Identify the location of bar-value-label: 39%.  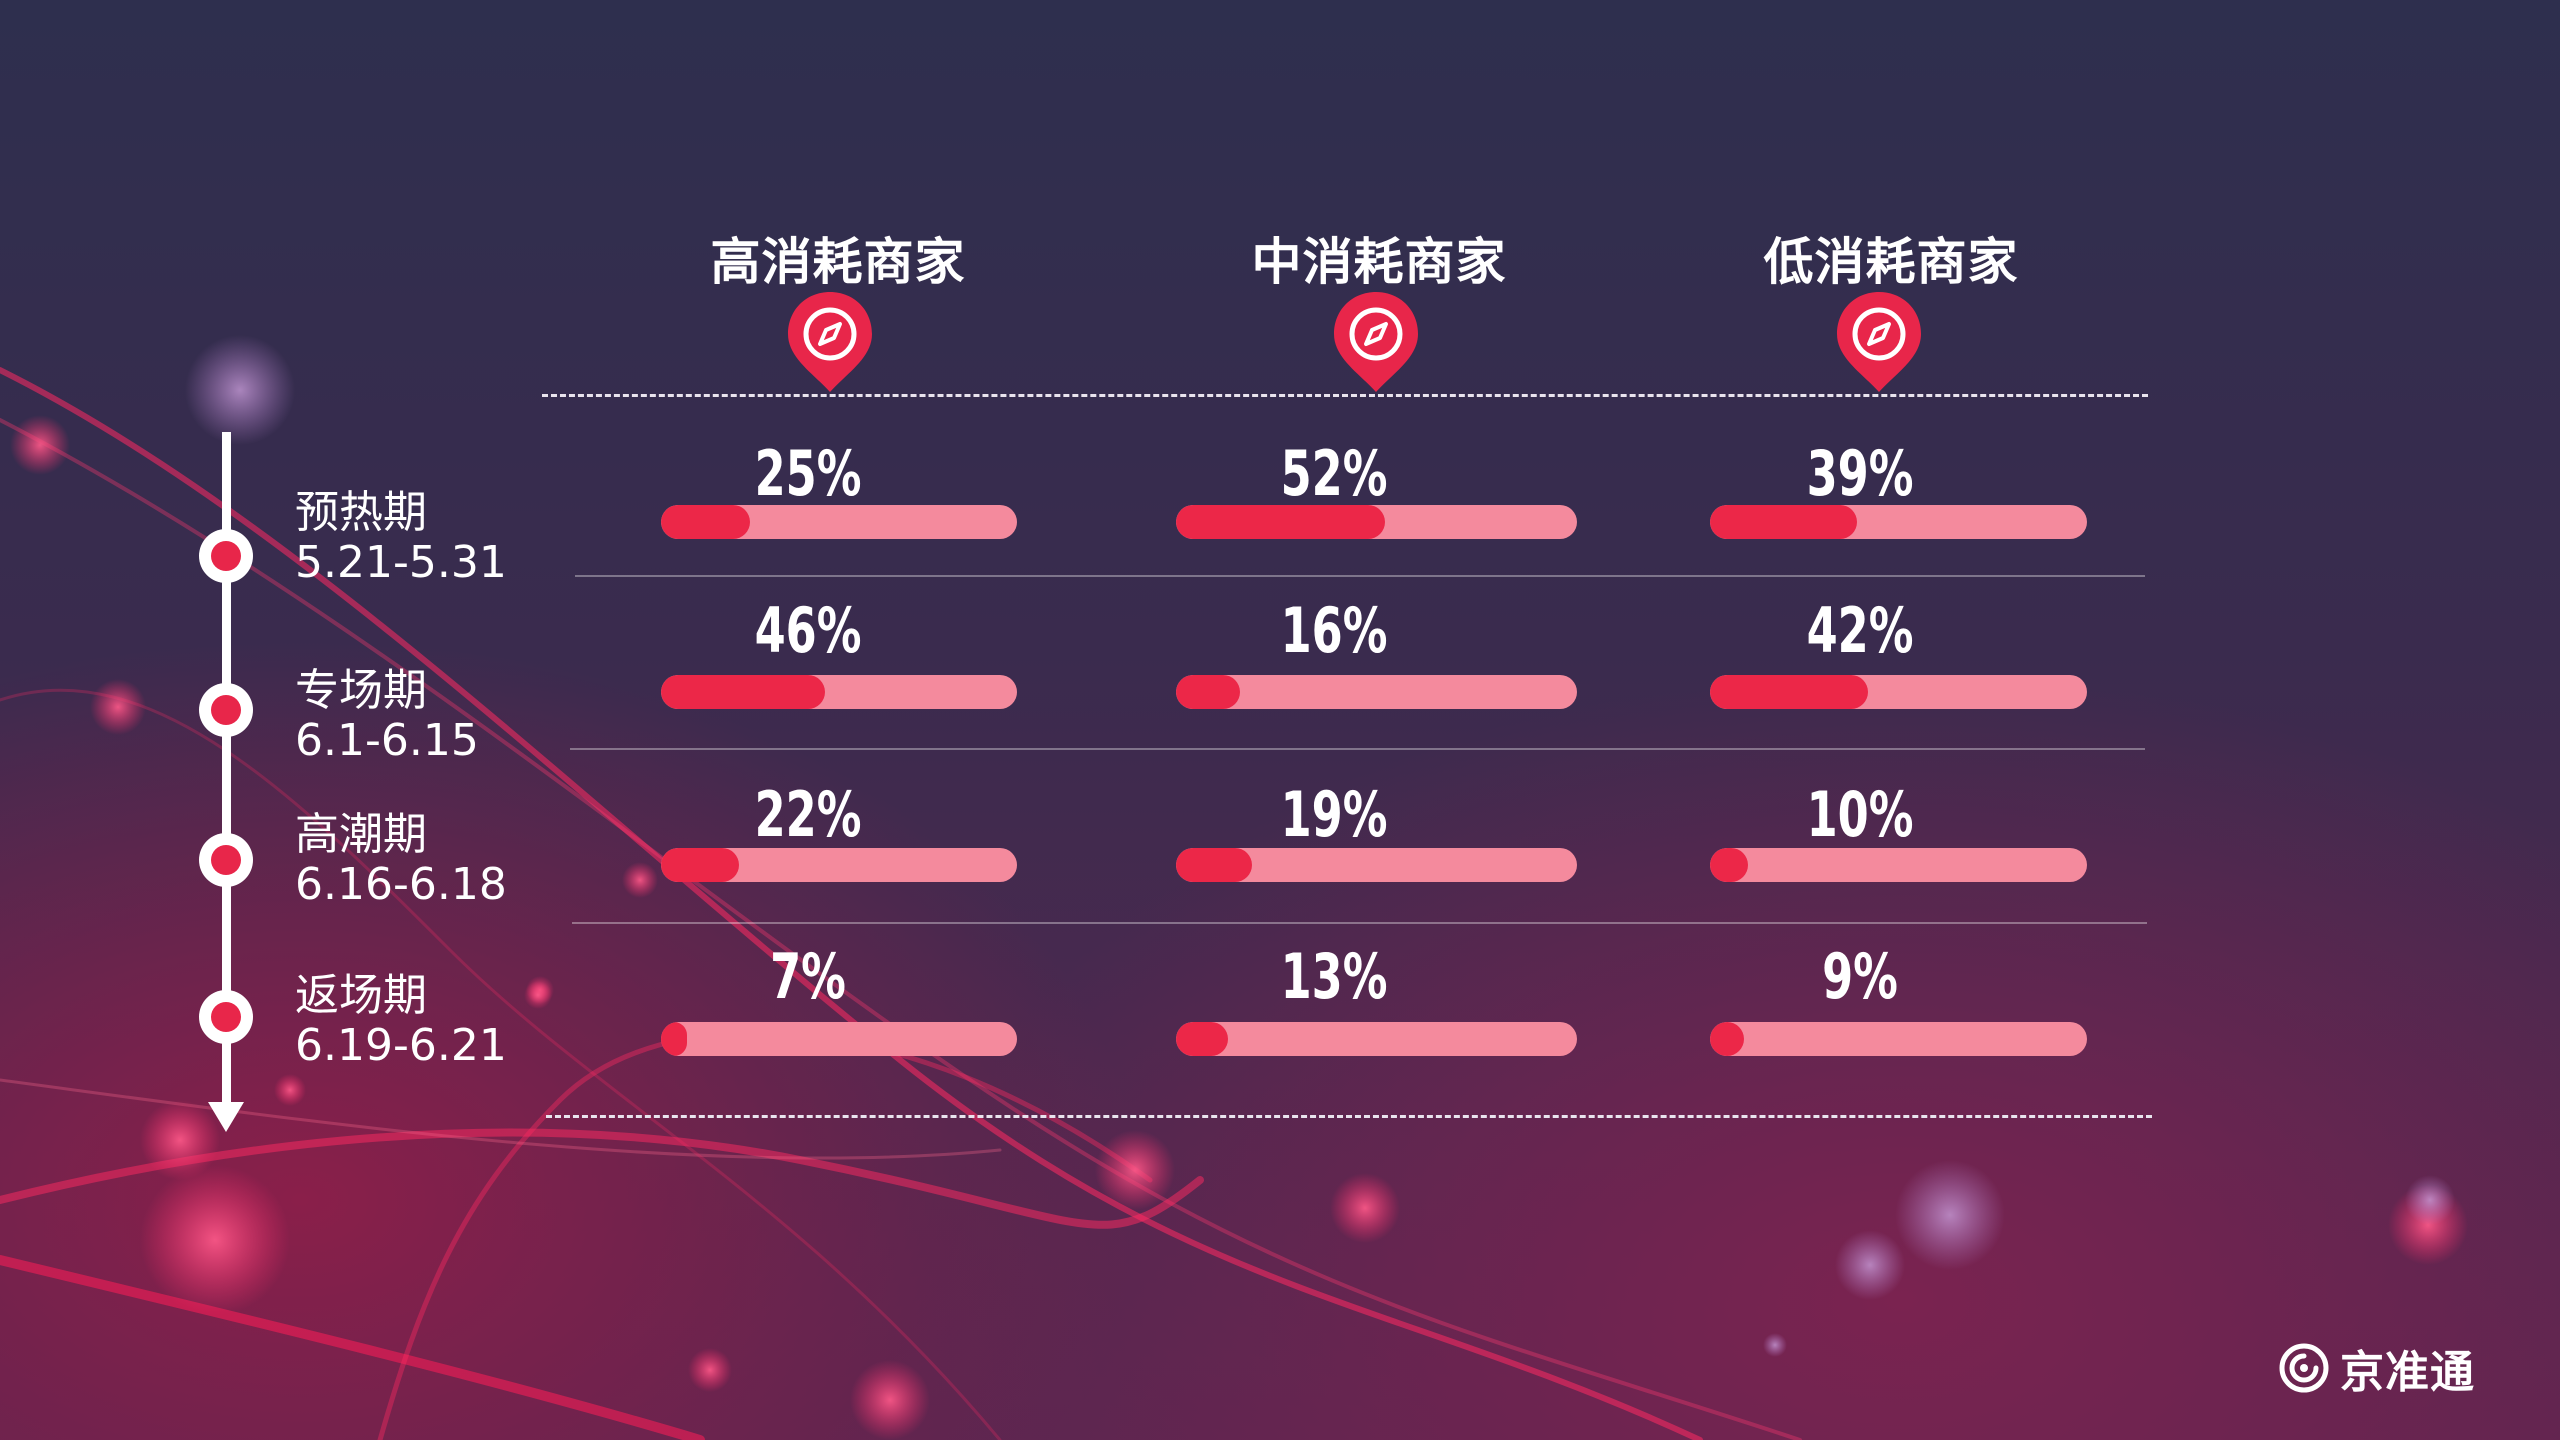
(1860, 473).